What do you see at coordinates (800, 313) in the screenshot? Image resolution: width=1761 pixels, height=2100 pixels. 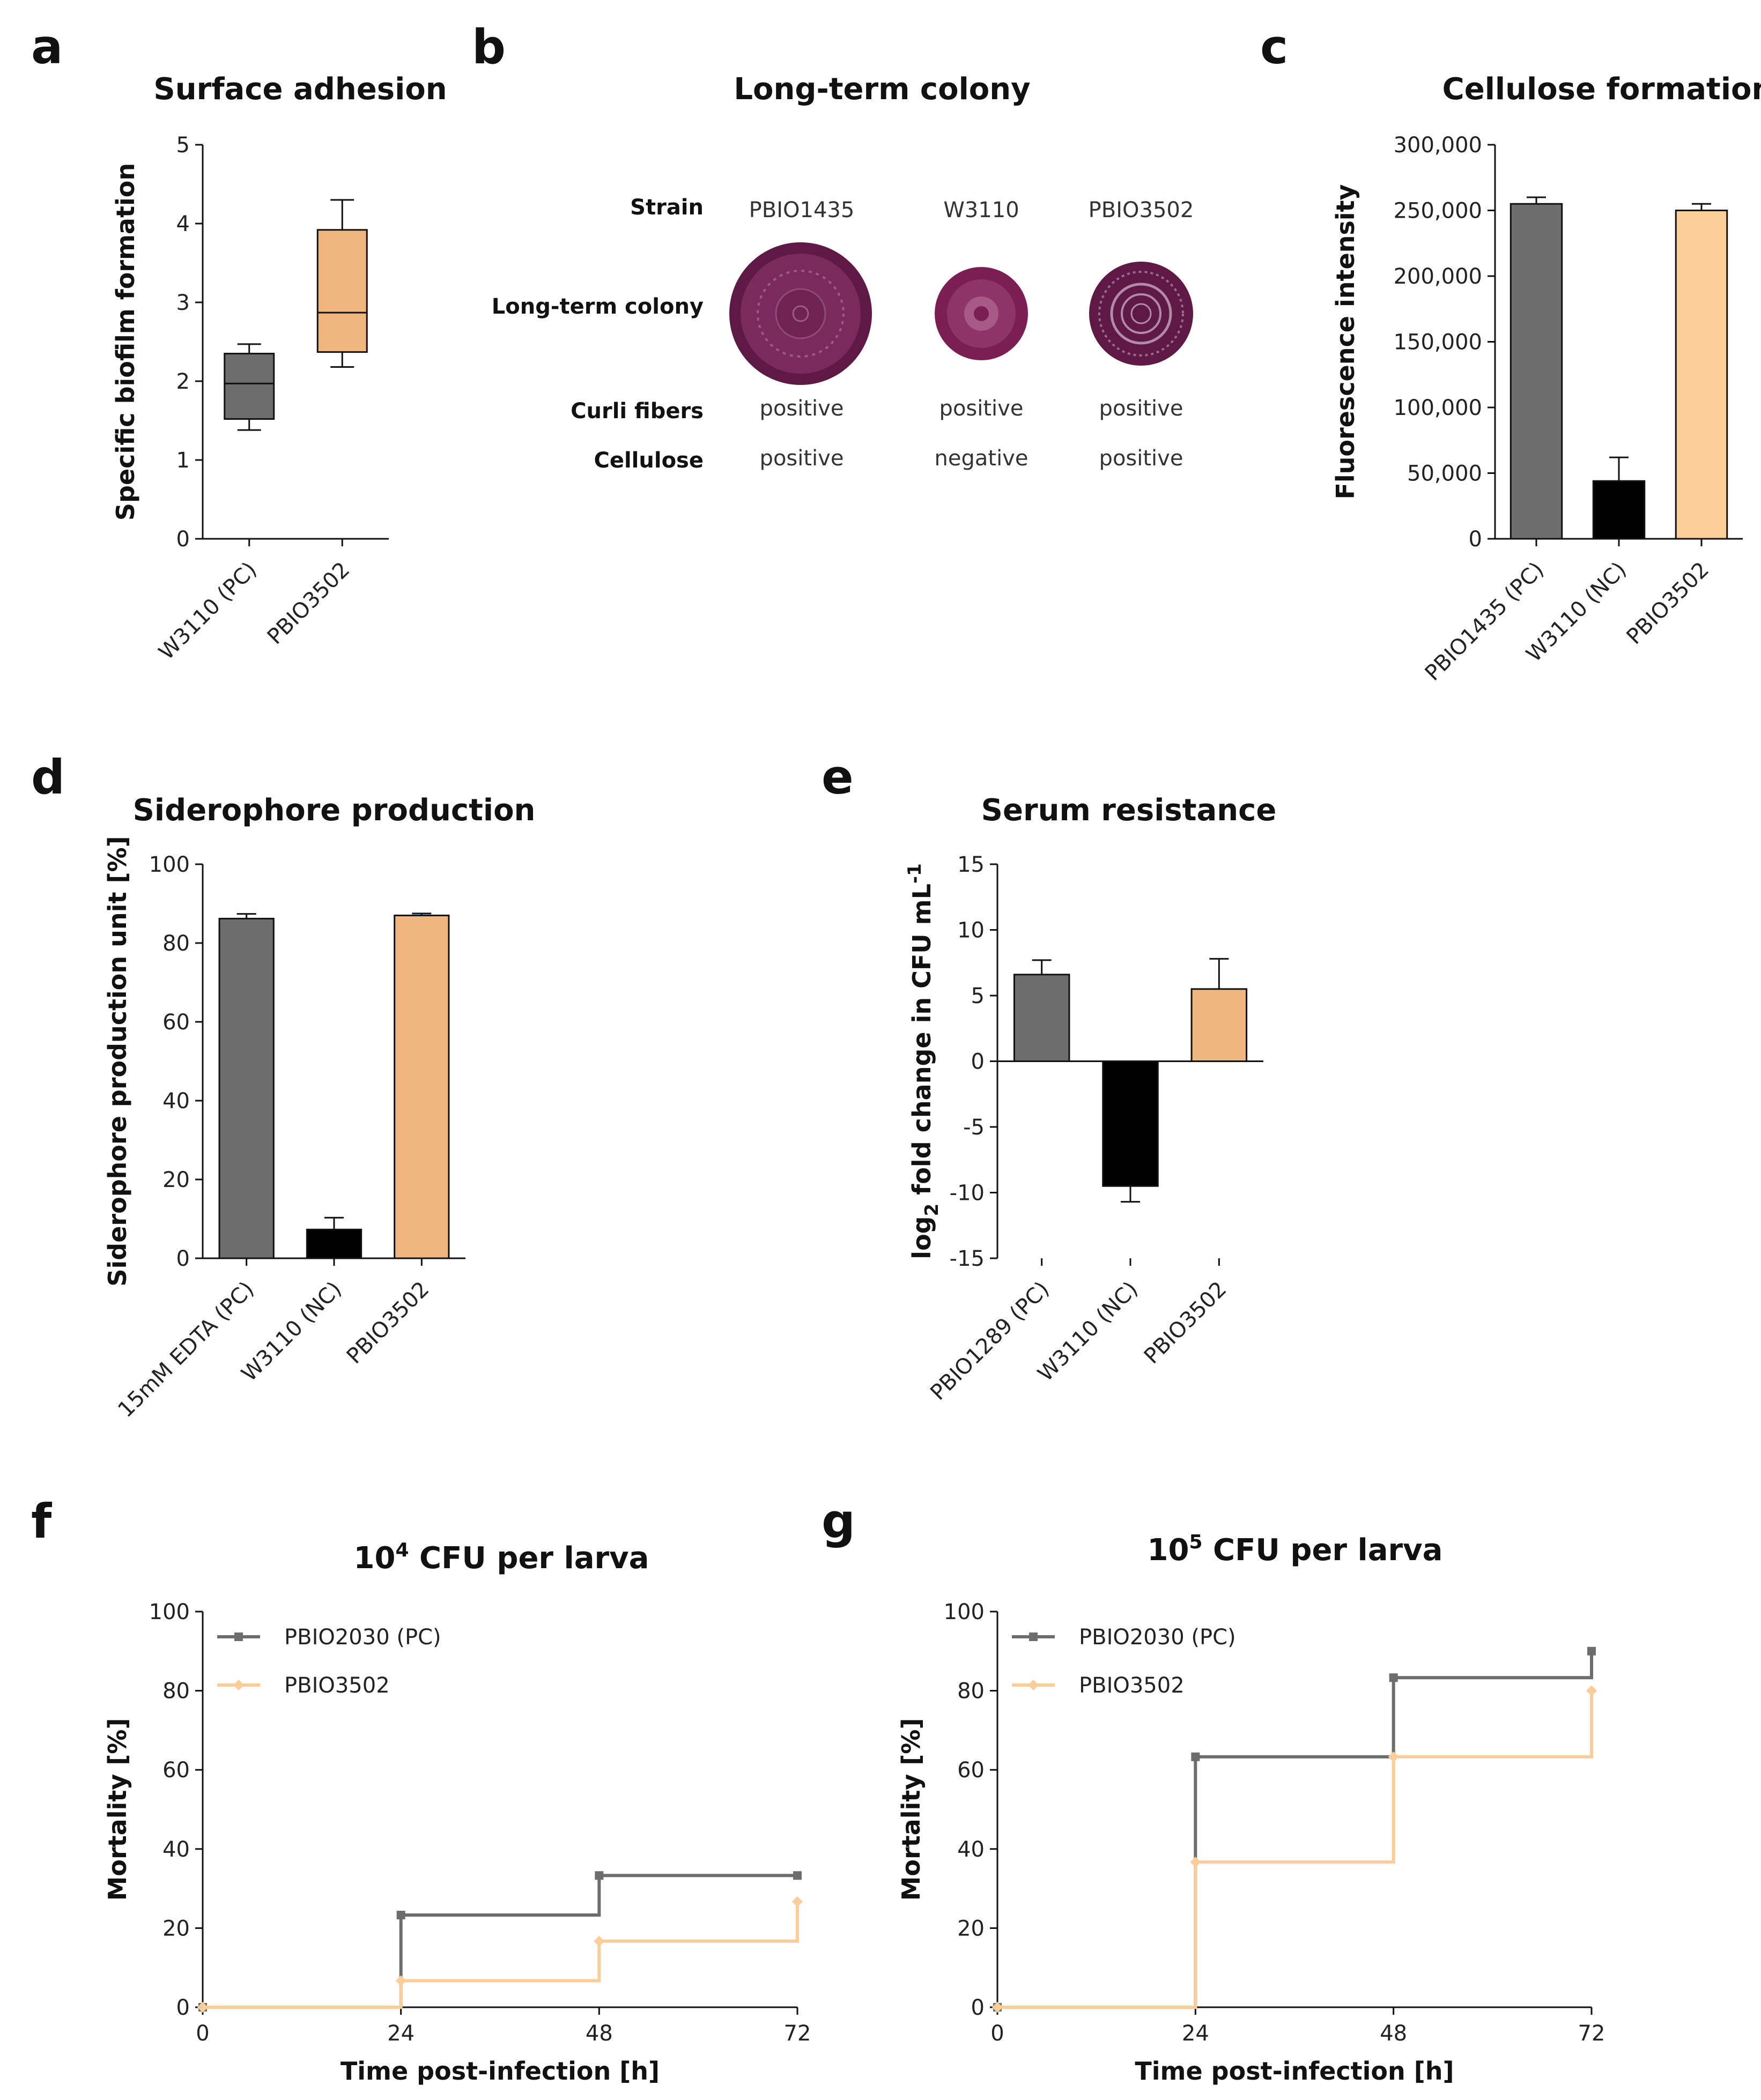 I see `colony-image-pbio1435` at bounding box center [800, 313].